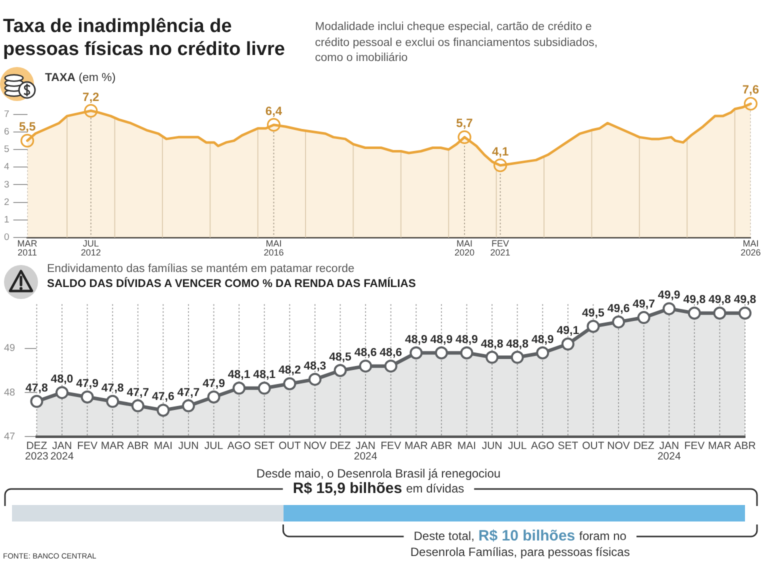  I want to click on y-tick-label: 3, so click(7, 184).